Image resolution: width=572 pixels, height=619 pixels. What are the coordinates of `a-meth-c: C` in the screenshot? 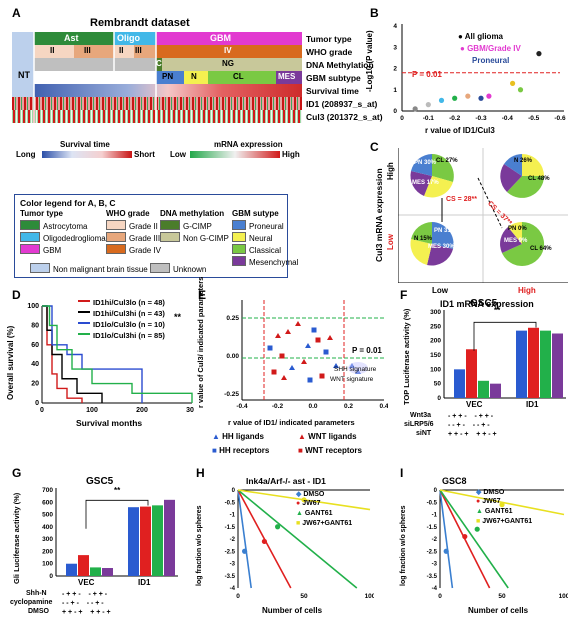 It's located at (159, 63).